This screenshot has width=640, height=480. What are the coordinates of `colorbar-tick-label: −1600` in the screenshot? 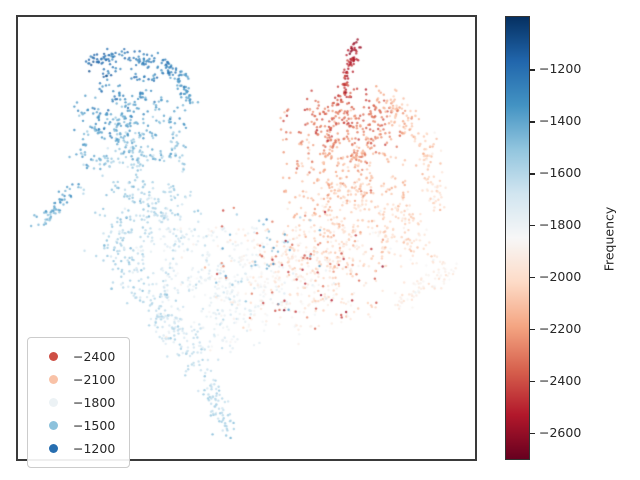 It's located at (560, 173).